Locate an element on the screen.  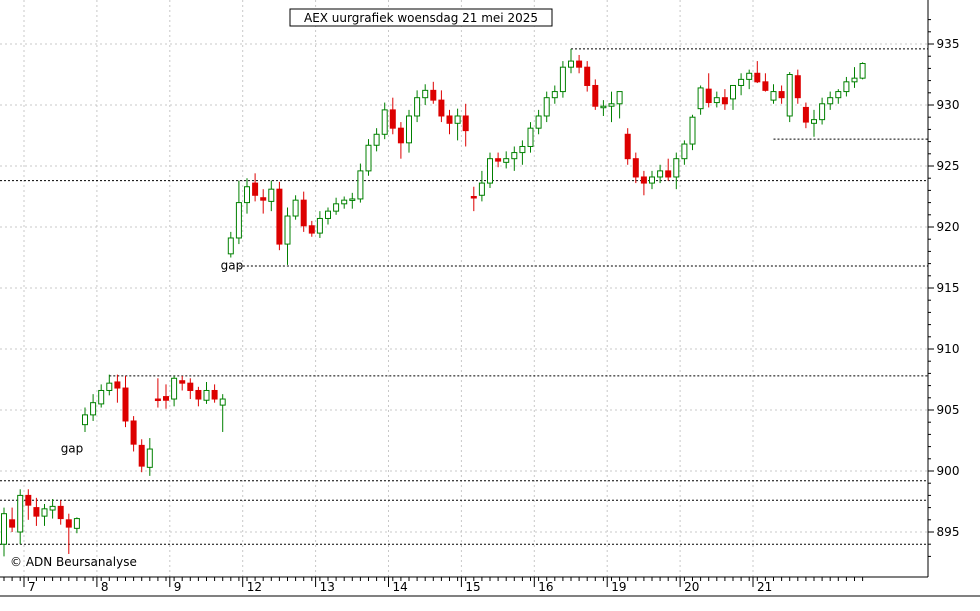
y-tick-label: 915 is located at coordinates (948, 288).